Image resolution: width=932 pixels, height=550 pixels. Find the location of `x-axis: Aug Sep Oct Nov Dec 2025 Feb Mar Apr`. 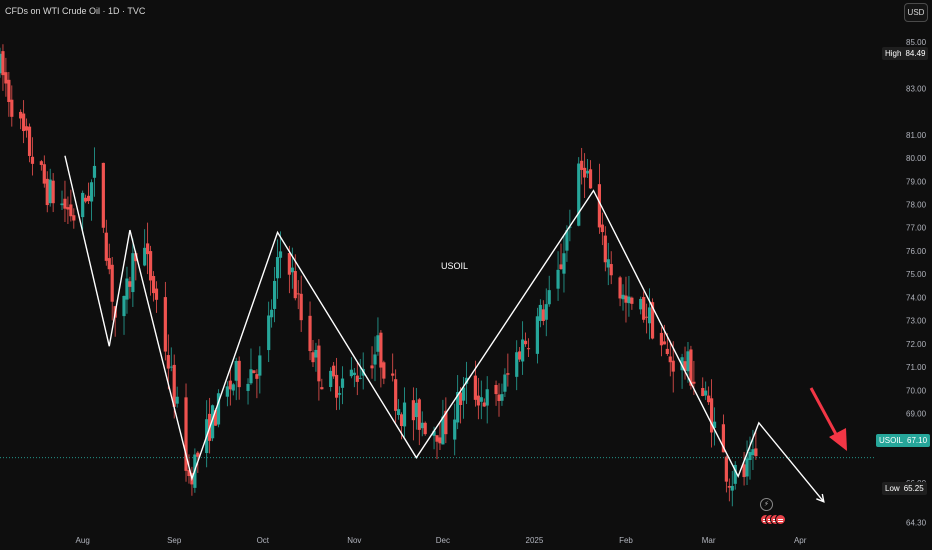

x-axis: Aug Sep Oct Nov Dec 2025 Feb Mar Apr is located at coordinates (441, 540).